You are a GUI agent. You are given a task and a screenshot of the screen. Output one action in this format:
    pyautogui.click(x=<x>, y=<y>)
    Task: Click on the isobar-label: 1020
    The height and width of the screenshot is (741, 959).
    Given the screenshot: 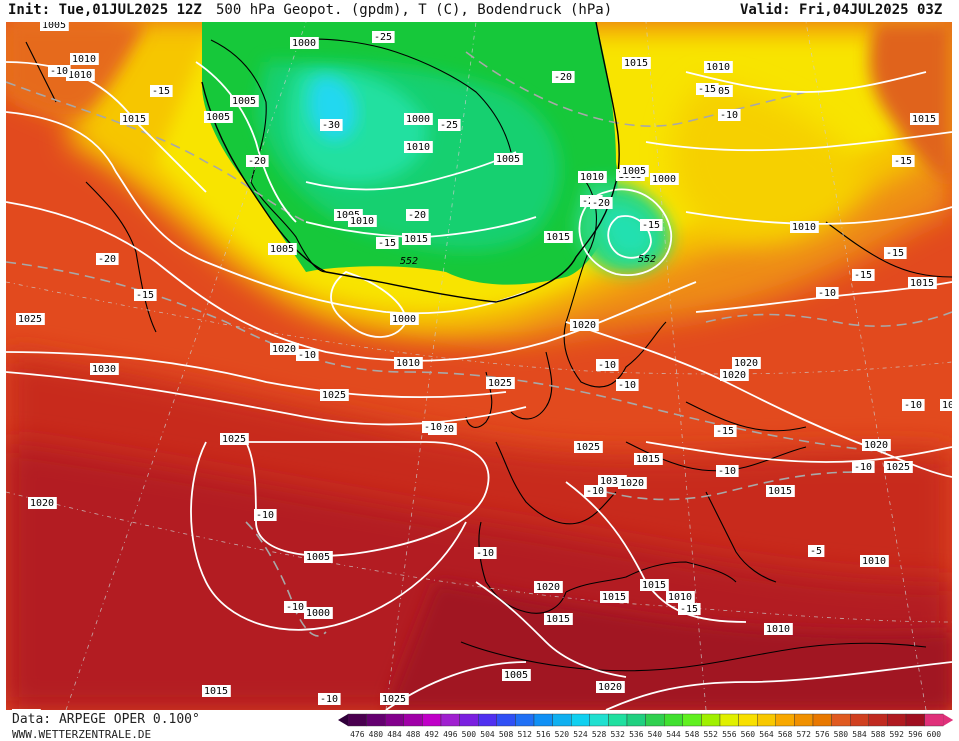 What is the action you would take?
    pyautogui.click(x=746, y=363)
    